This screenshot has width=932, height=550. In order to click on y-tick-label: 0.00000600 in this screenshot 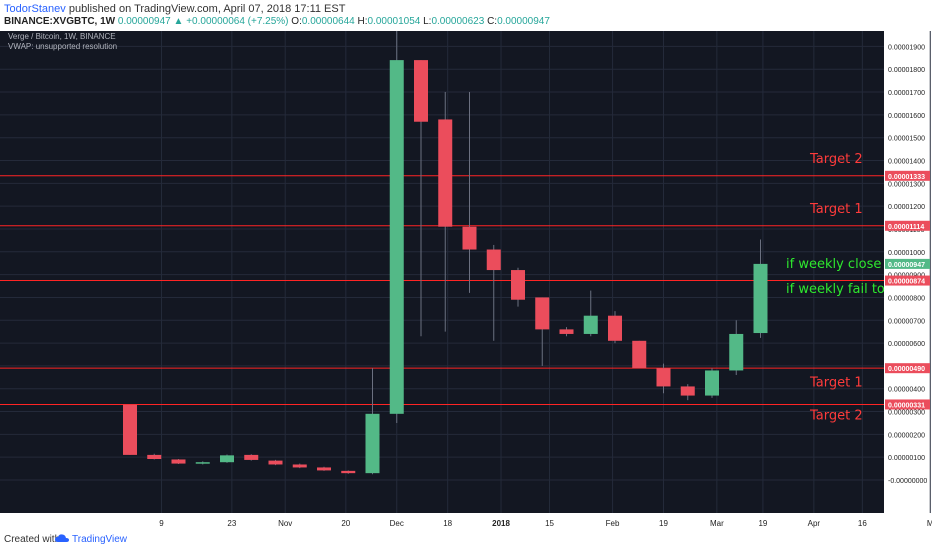, I will do `click(906, 344)`.